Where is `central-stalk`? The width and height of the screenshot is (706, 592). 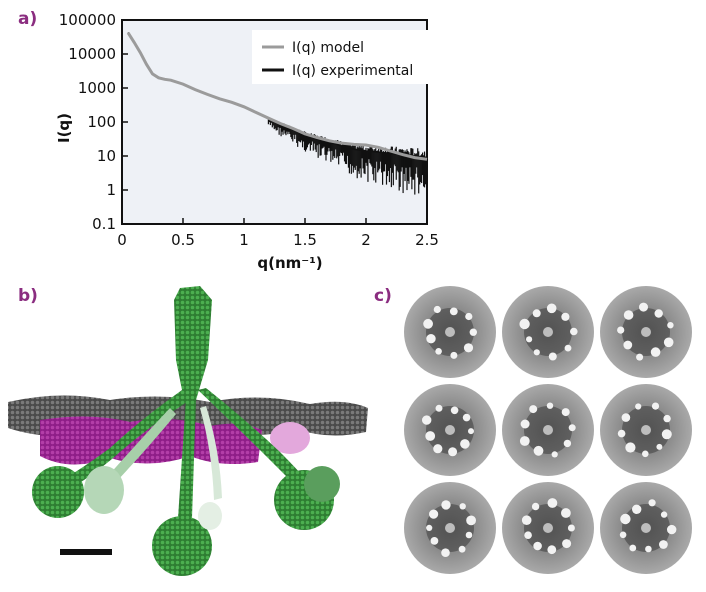 central-stalk is located at coordinates (193, 343).